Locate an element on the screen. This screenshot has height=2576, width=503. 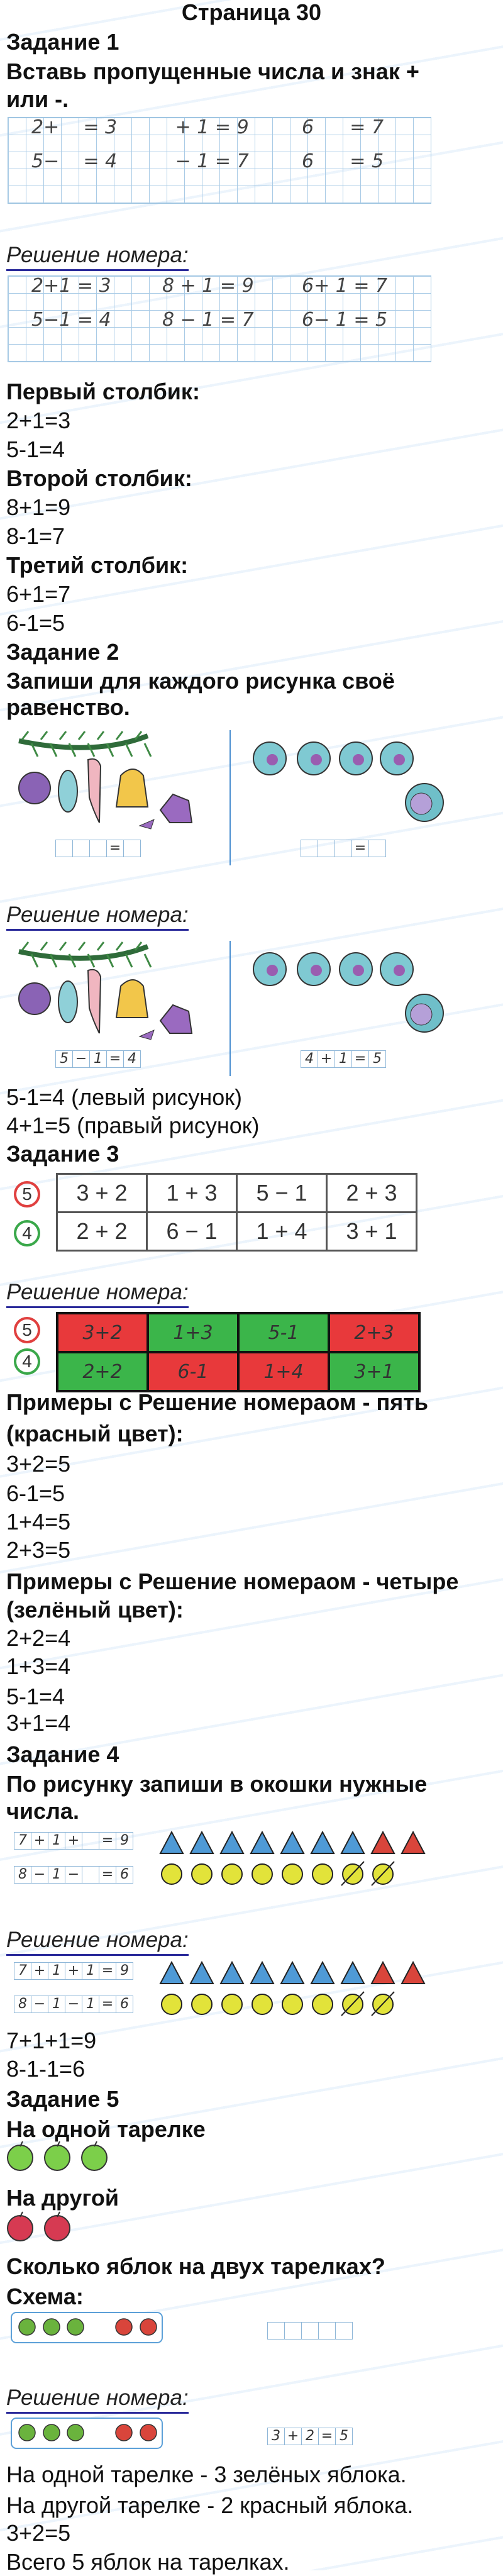
task1-solution-grid is located at coordinates (220, 318).